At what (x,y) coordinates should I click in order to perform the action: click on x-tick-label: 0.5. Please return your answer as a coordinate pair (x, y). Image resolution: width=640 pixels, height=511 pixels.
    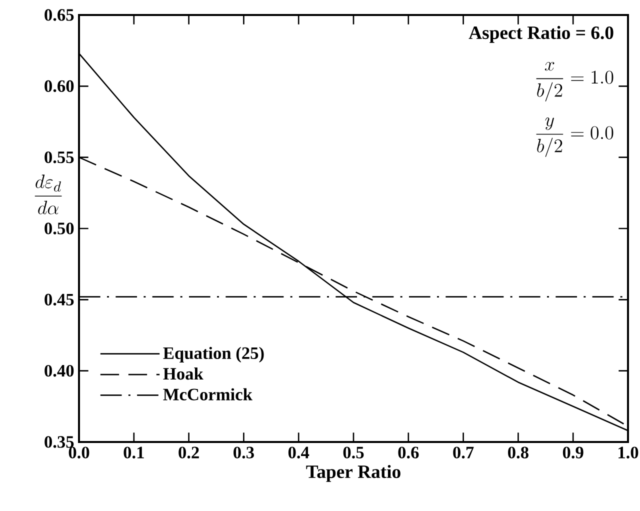
    Looking at the image, I should click on (353, 452).